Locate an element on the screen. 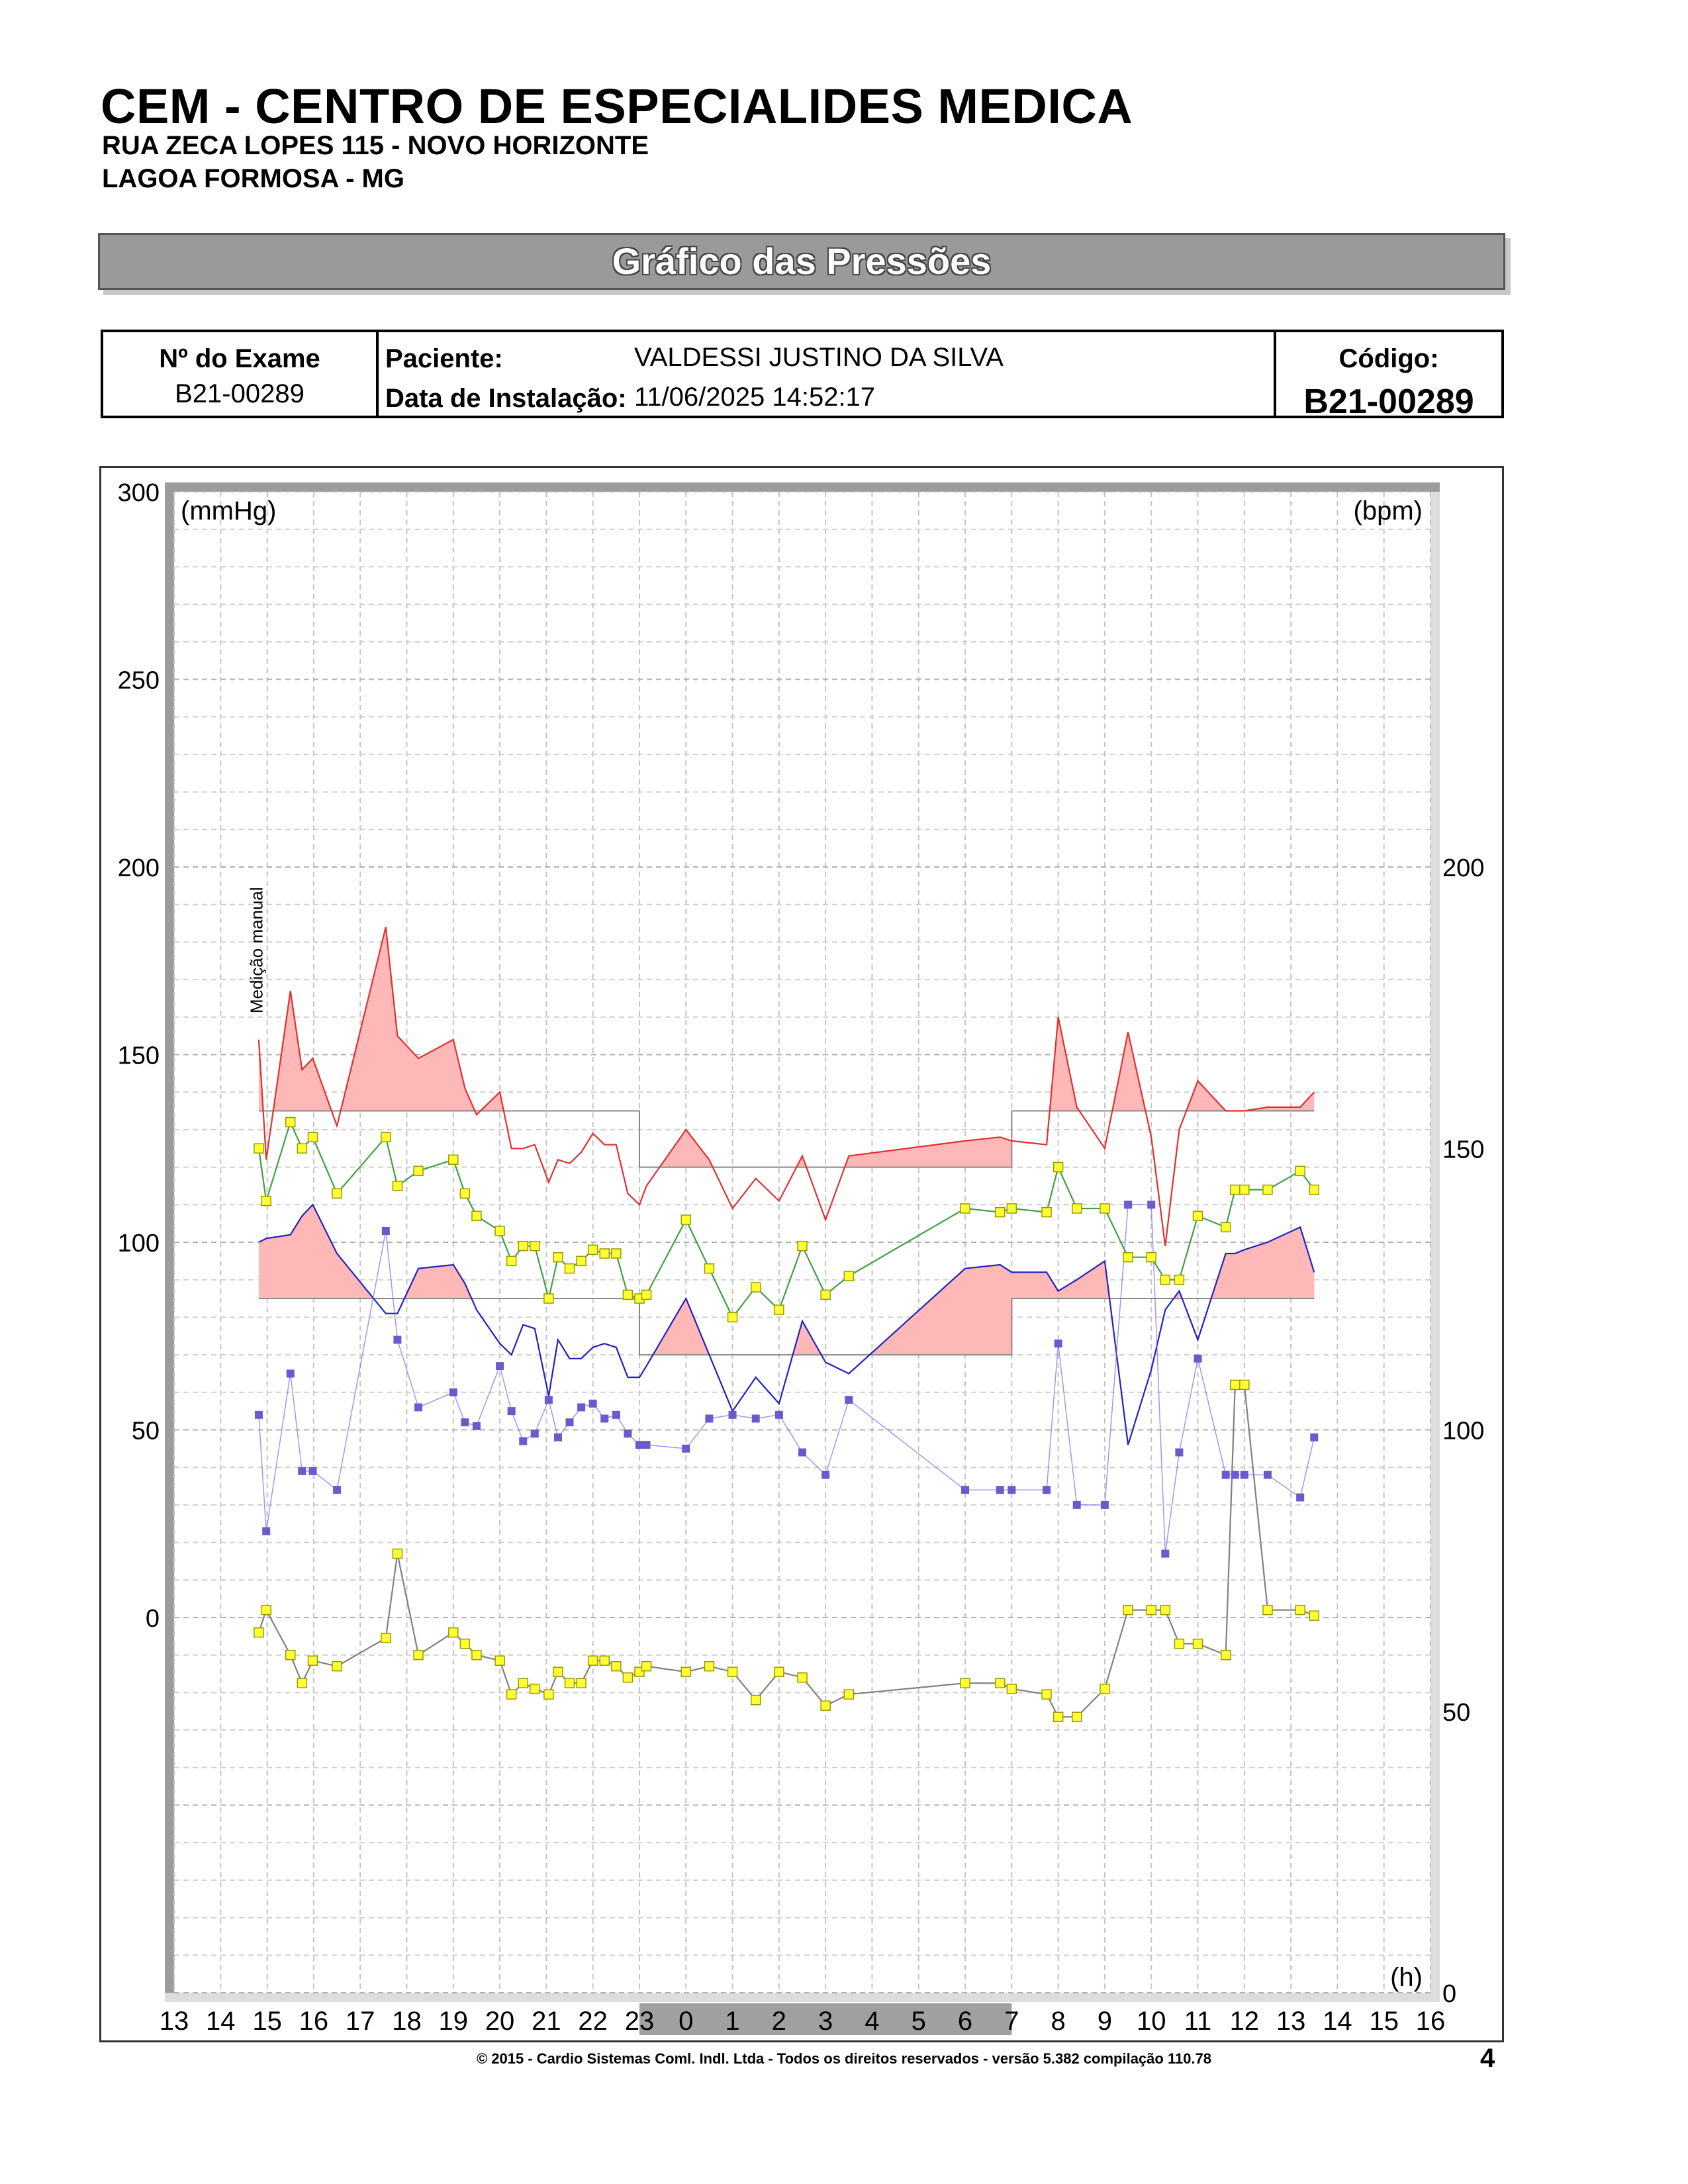 The height and width of the screenshot is (2184, 1688). page-number: 4 is located at coordinates (1487, 2058).